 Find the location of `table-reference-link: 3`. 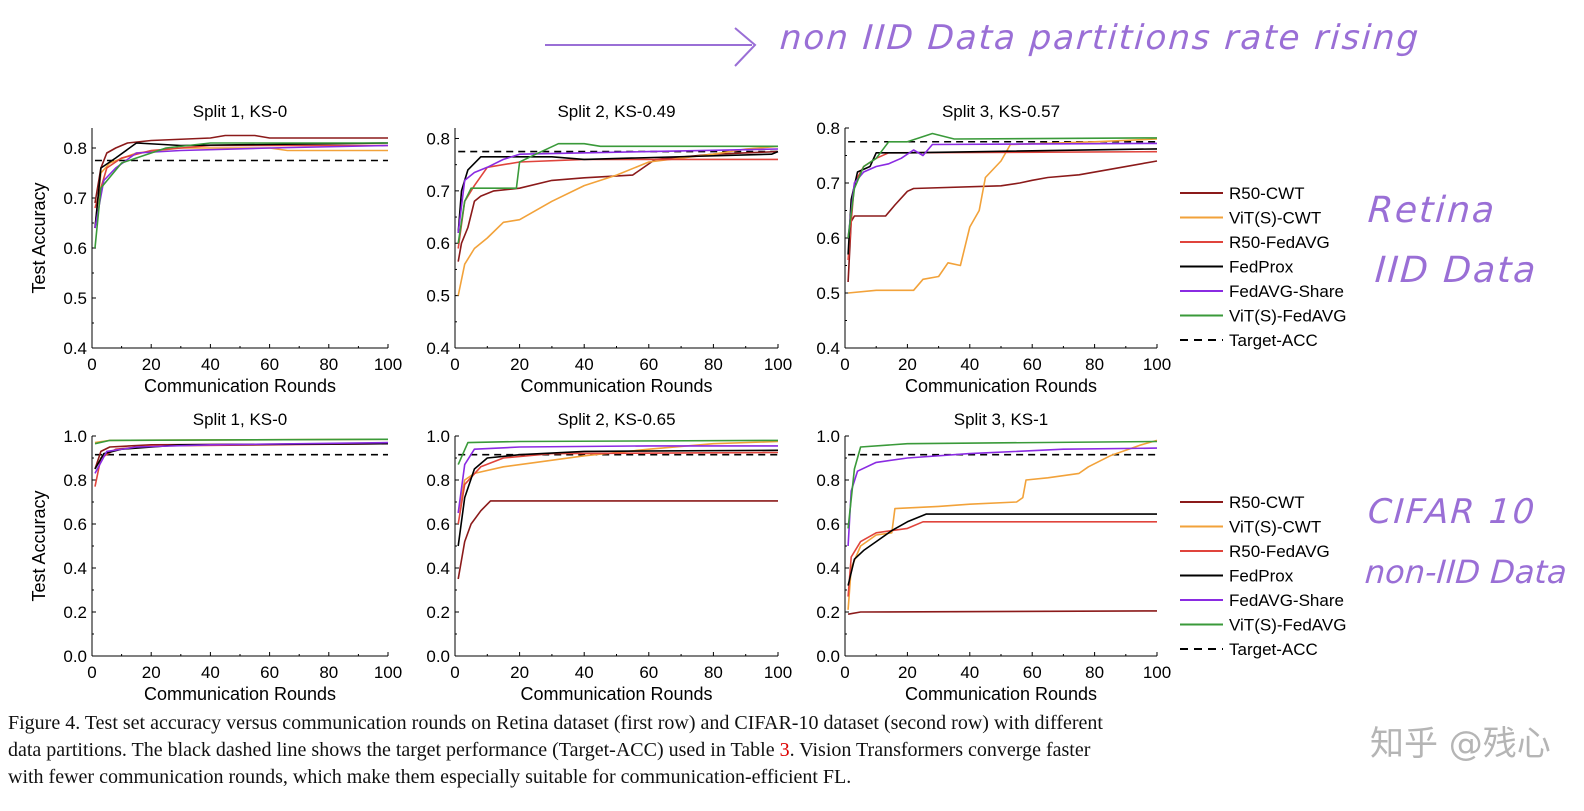

table-reference-link: 3 is located at coordinates (784, 750).